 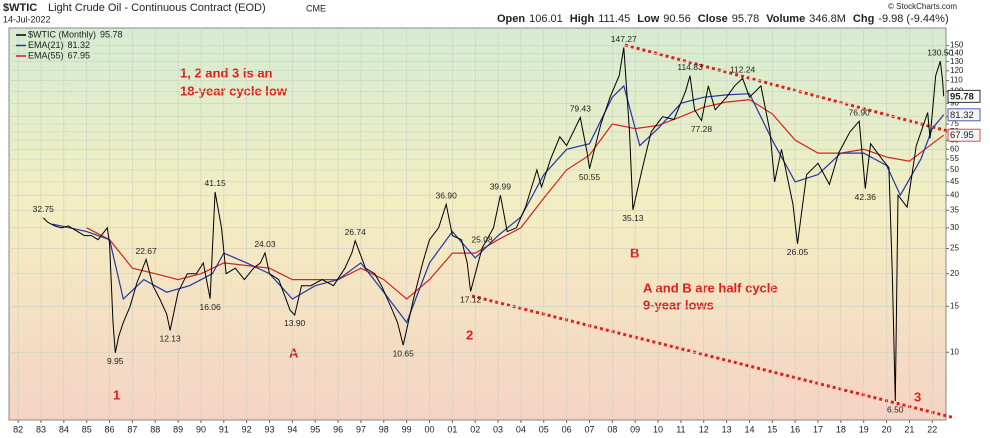 What do you see at coordinates (957, 70) in the screenshot?
I see `y-tick-label: 120` at bounding box center [957, 70].